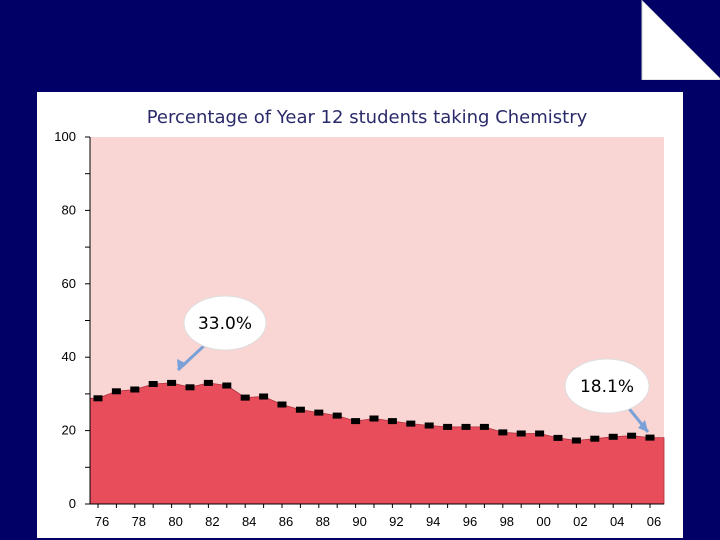 Image resolution: width=720 pixels, height=540 pixels. I want to click on x-tick-label: 90, so click(359, 521).